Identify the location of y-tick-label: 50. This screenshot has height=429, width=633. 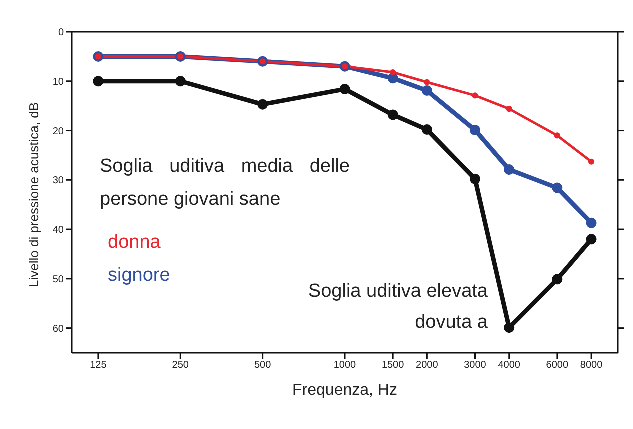
(58, 280).